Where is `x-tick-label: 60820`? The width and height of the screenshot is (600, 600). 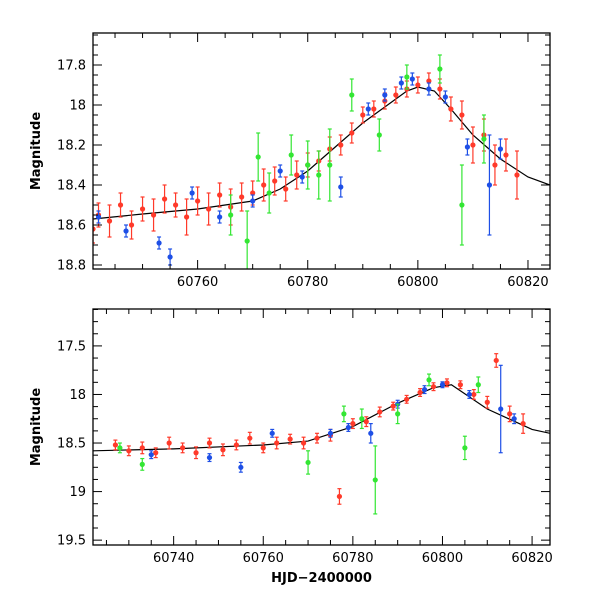 x-tick-label: 60820 is located at coordinates (527, 282).